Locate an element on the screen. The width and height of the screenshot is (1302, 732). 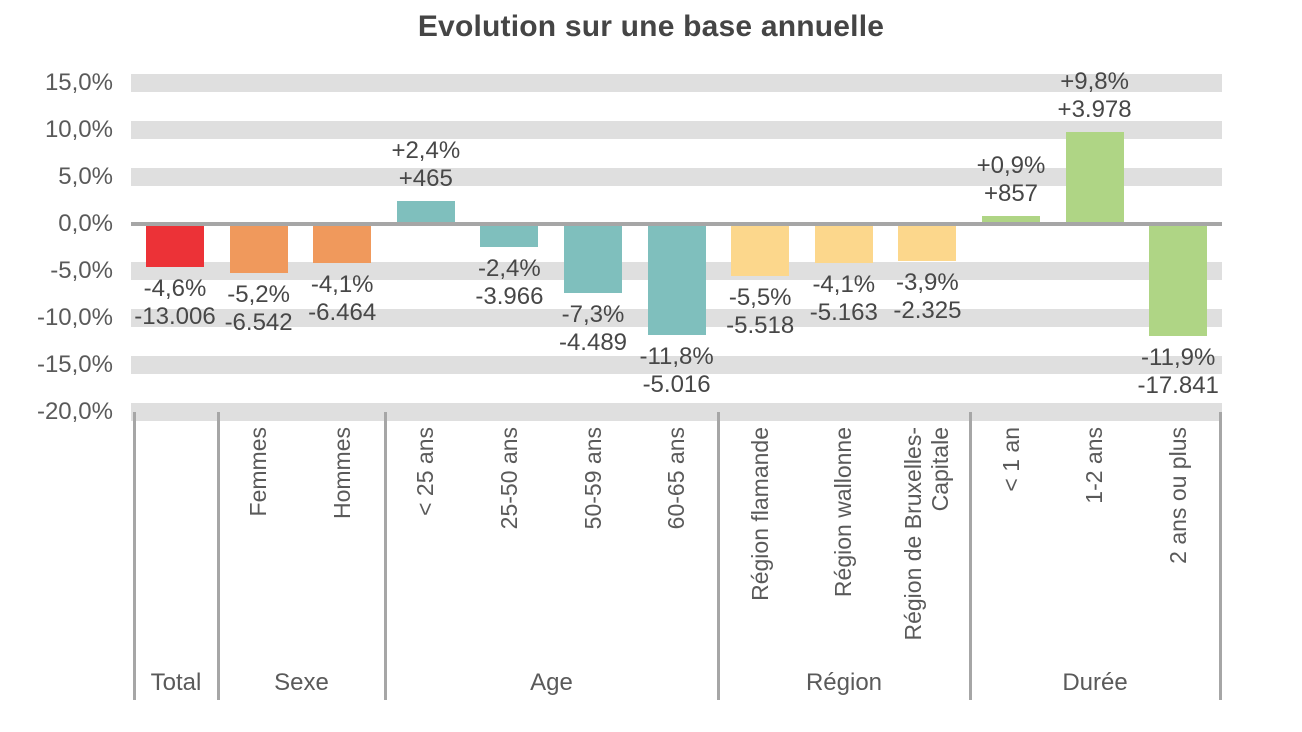
category-label: Région wallonne is located at coordinates (843, 512).